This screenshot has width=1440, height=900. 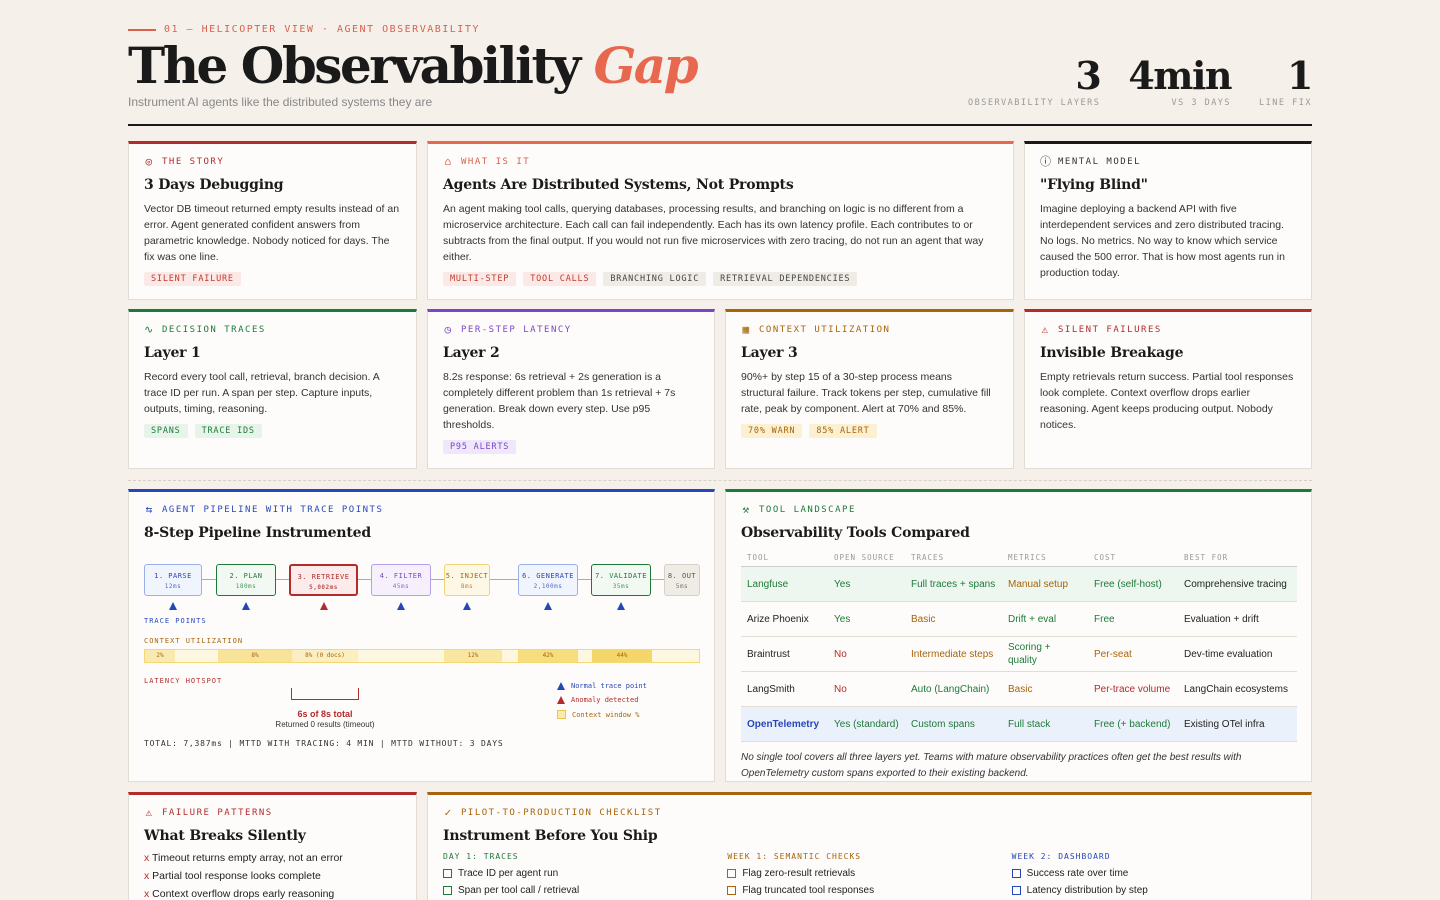 I want to click on context-segment: 12%, so click(x=473, y=656).